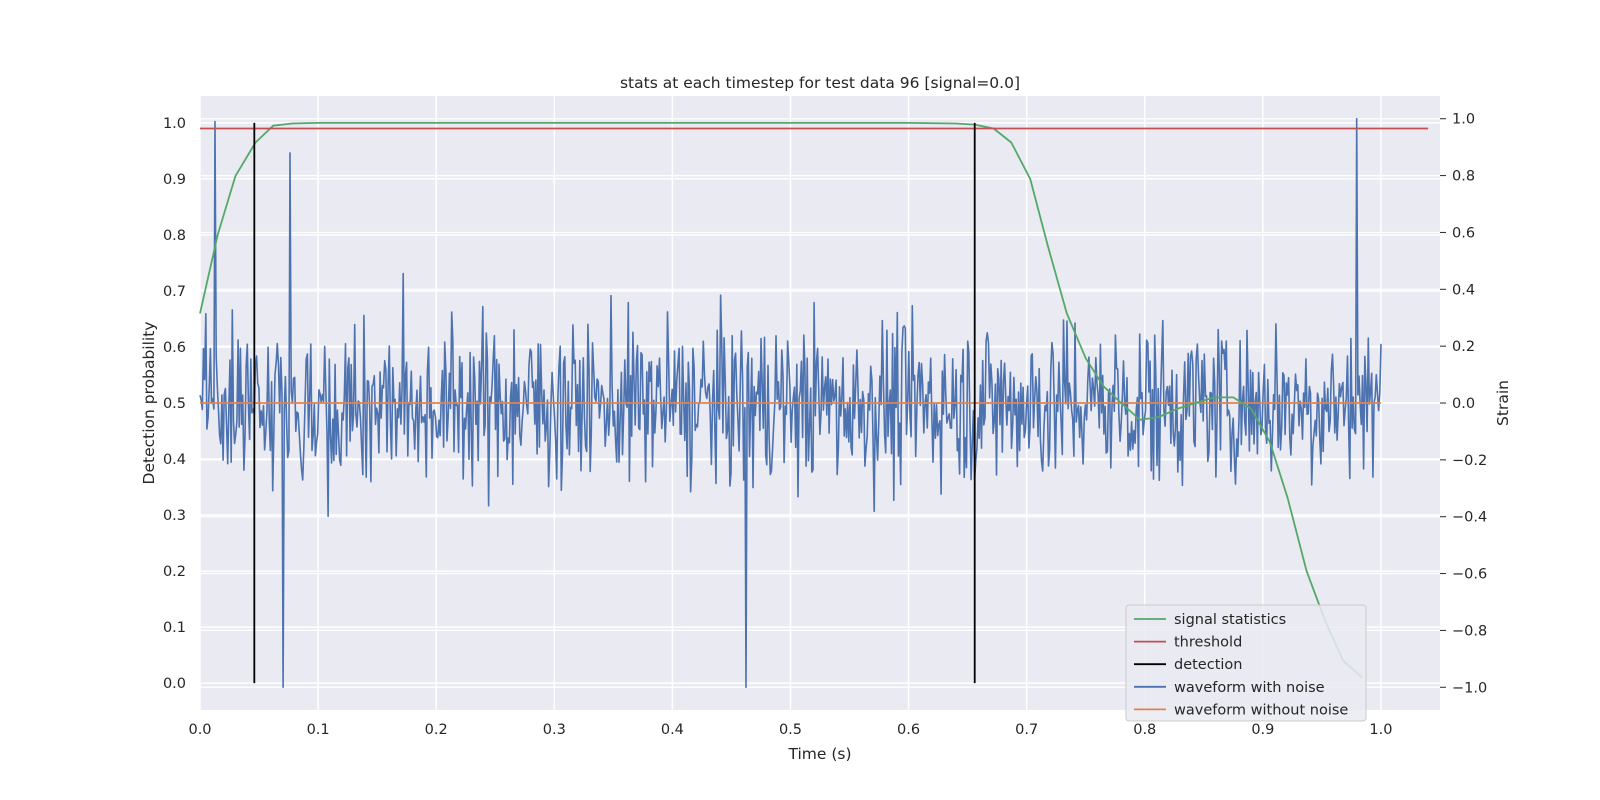 Image resolution: width=1600 pixels, height=800 pixels. Describe the element at coordinates (1026, 730) in the screenshot. I see `x-tick-label: 0.7` at that location.